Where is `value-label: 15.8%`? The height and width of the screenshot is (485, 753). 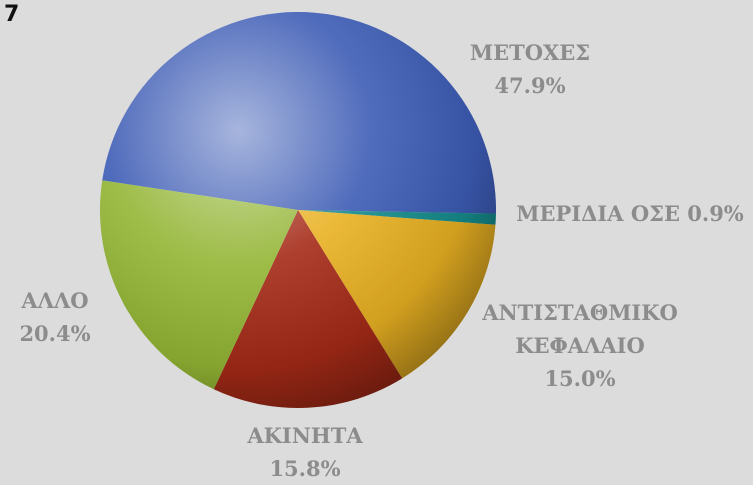
value-label: 15.8% is located at coordinates (305, 468).